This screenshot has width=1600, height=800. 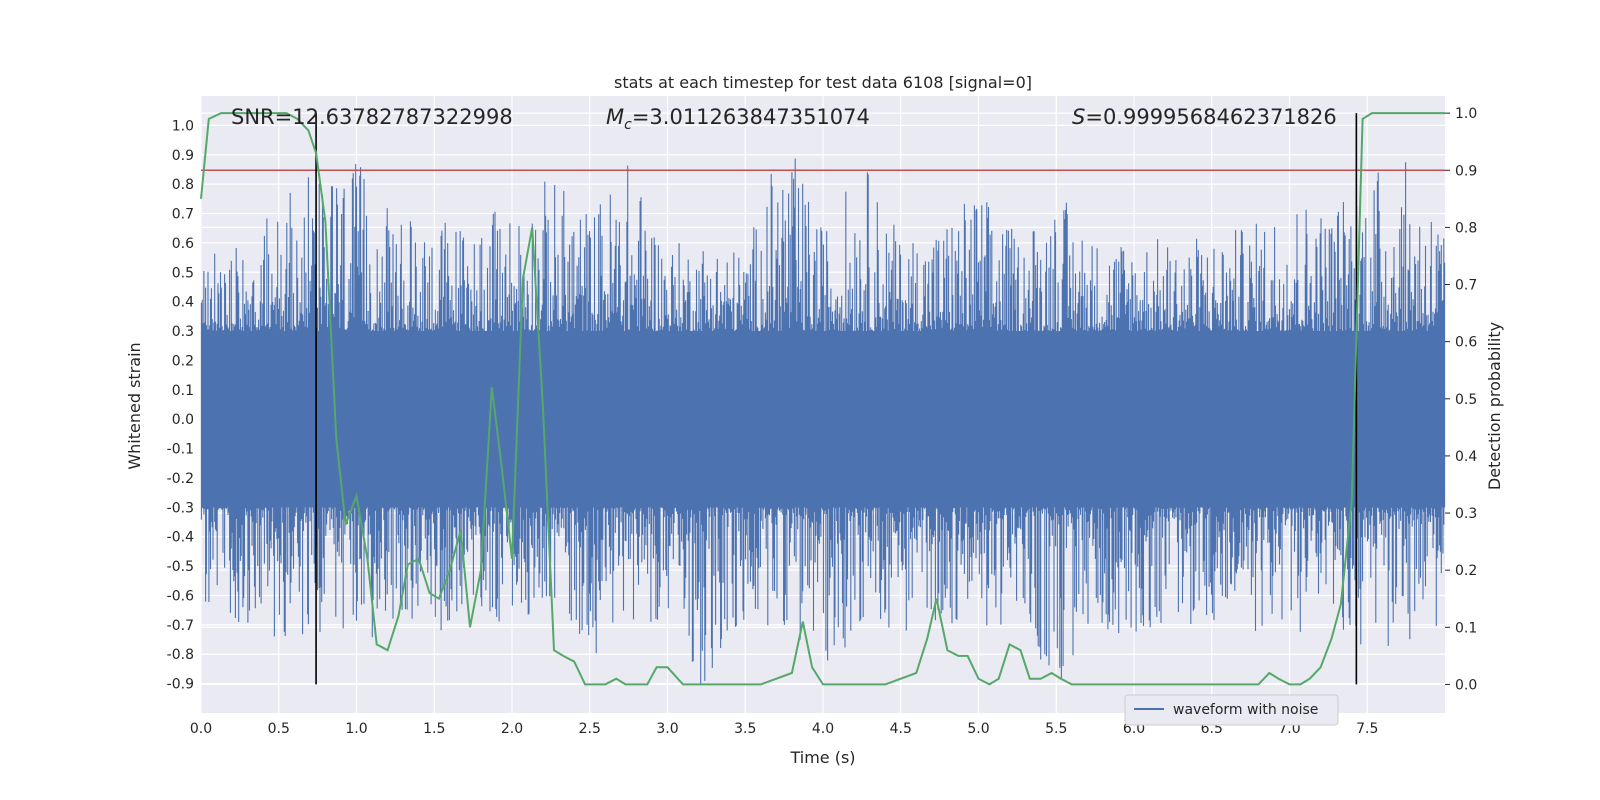 What do you see at coordinates (183, 156) in the screenshot?
I see `y-left-tick-label: 0.9` at bounding box center [183, 156].